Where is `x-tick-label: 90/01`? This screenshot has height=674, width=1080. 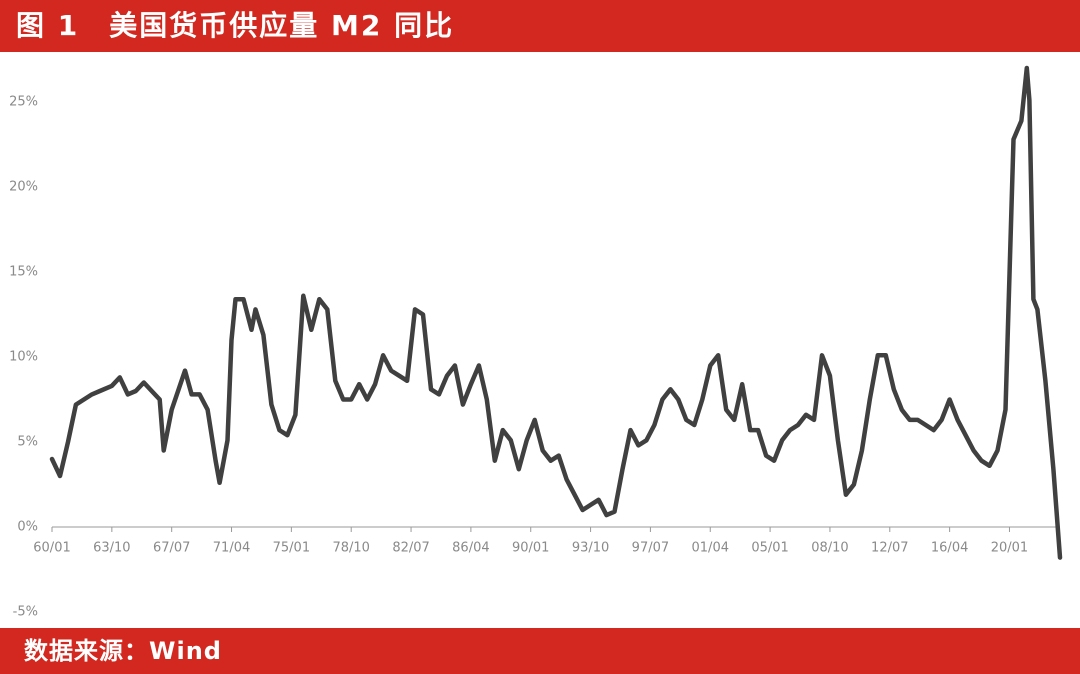
x-tick-label: 90/01 is located at coordinates (530, 548).